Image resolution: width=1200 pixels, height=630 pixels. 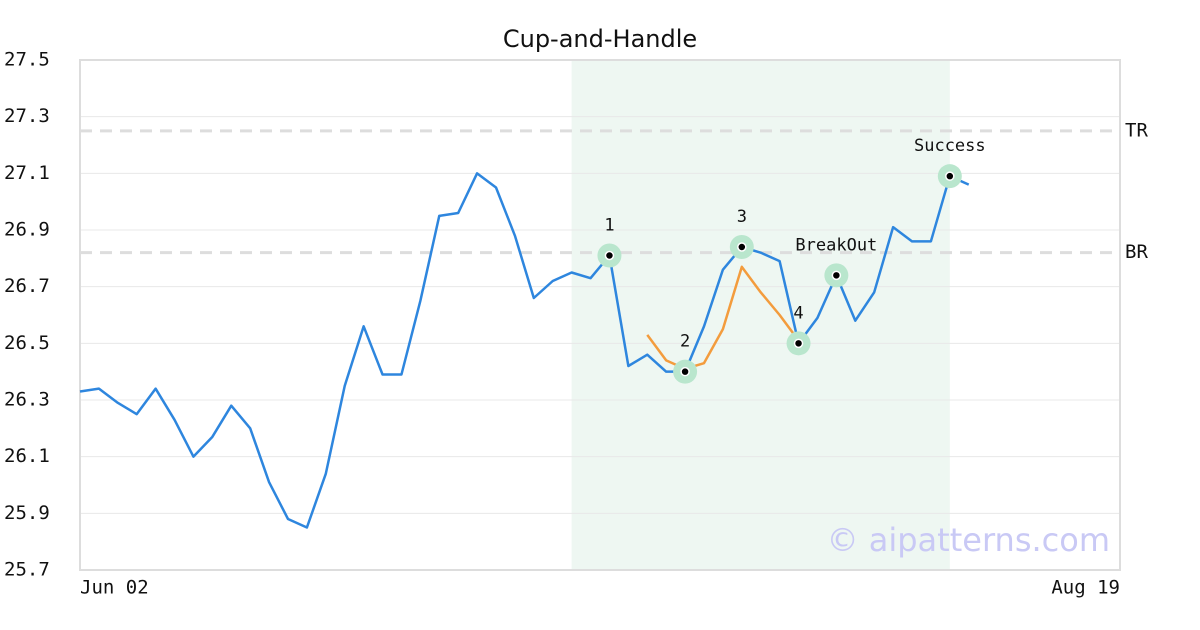 I want to click on watermark: © aipatterns.com, so click(x=968, y=540).